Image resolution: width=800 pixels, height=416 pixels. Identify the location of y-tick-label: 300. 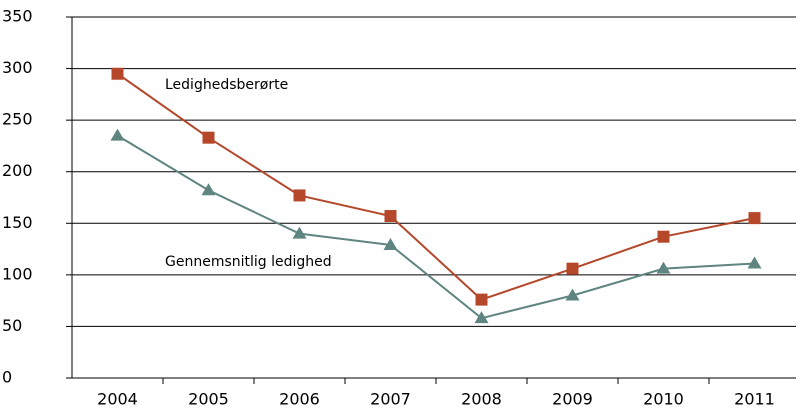
(17, 67).